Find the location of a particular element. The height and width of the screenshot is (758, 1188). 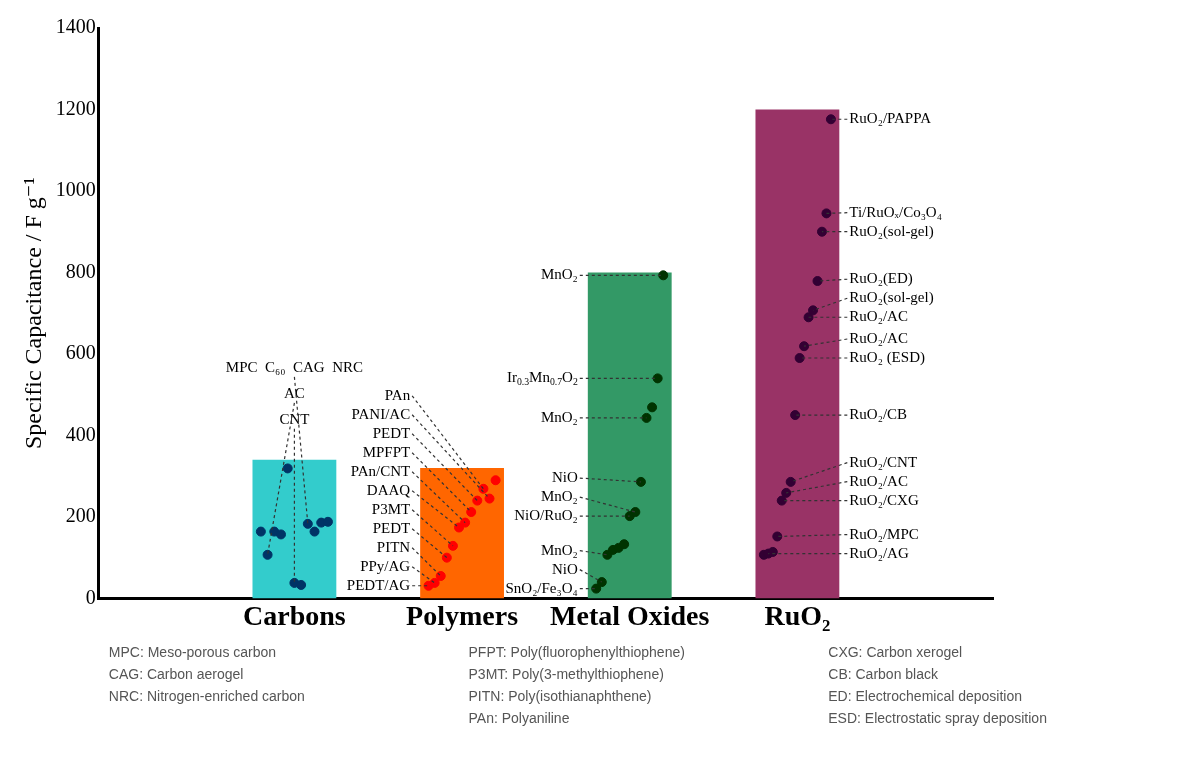

data-label: RuO₂ (ESD) is located at coordinates (887, 357).